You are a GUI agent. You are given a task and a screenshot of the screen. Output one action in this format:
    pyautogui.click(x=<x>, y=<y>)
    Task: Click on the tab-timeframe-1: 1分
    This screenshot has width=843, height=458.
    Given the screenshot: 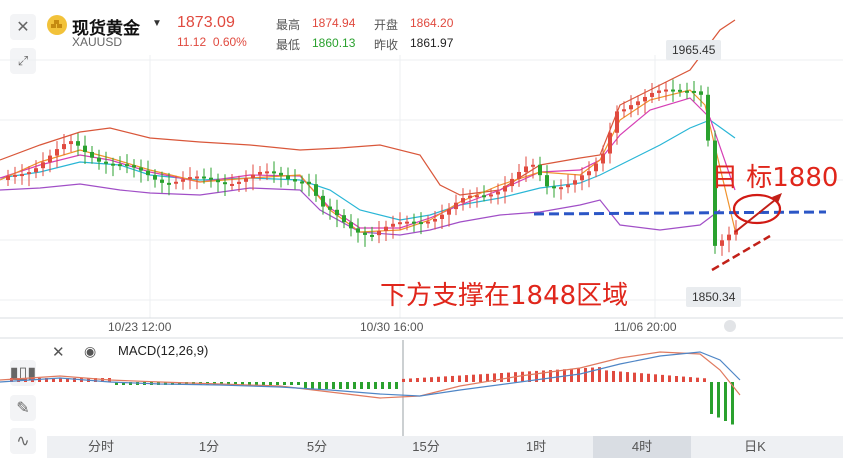 What is the action you would take?
    pyautogui.click(x=209, y=446)
    